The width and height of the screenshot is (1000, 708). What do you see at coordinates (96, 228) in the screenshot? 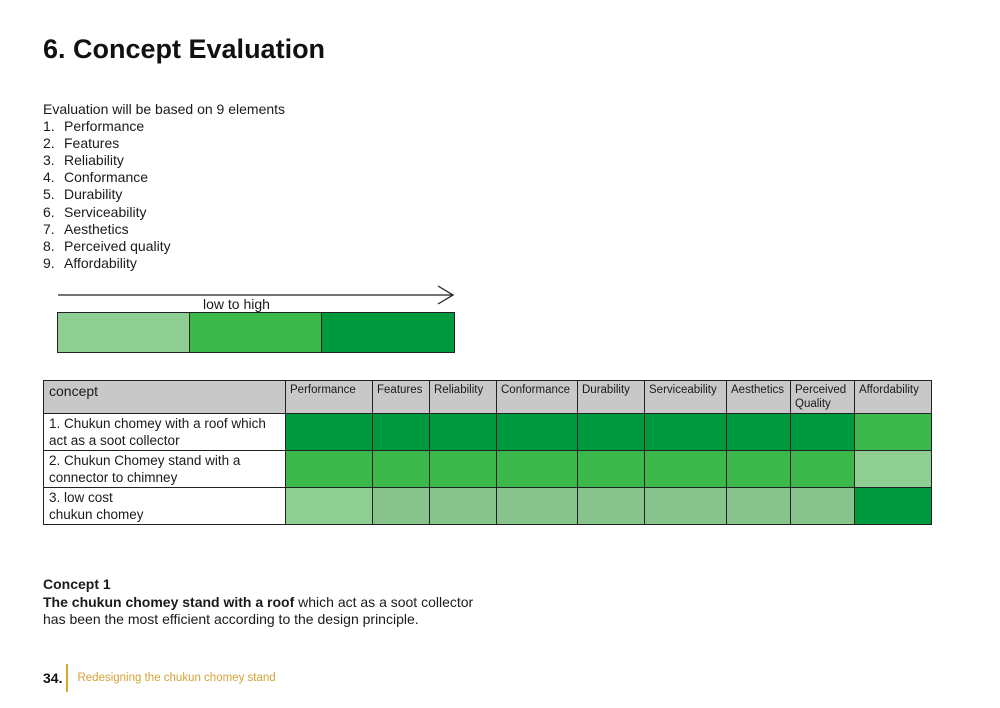
I see `element-label: Aesthetics` at bounding box center [96, 228].